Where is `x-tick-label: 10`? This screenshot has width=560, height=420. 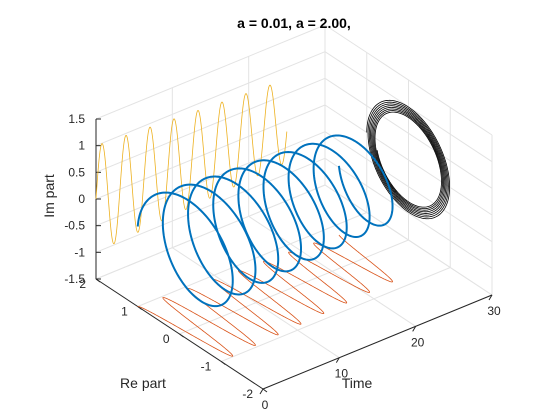
x-tick-label: 10 is located at coordinates (342, 374).